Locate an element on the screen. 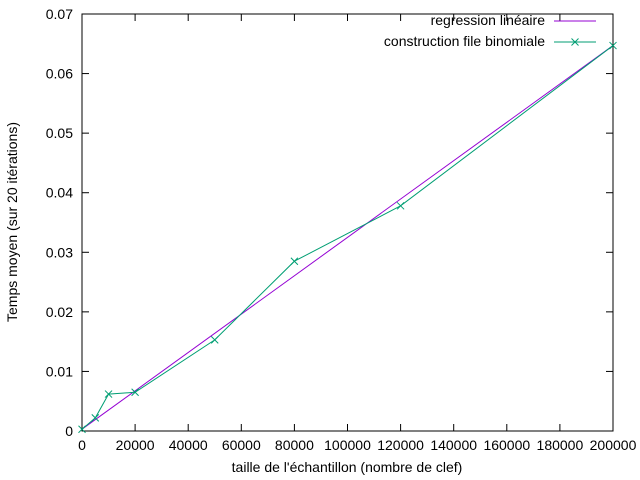 This screenshot has height=480, width=640. x-tick-label: 80000 is located at coordinates (294, 445).